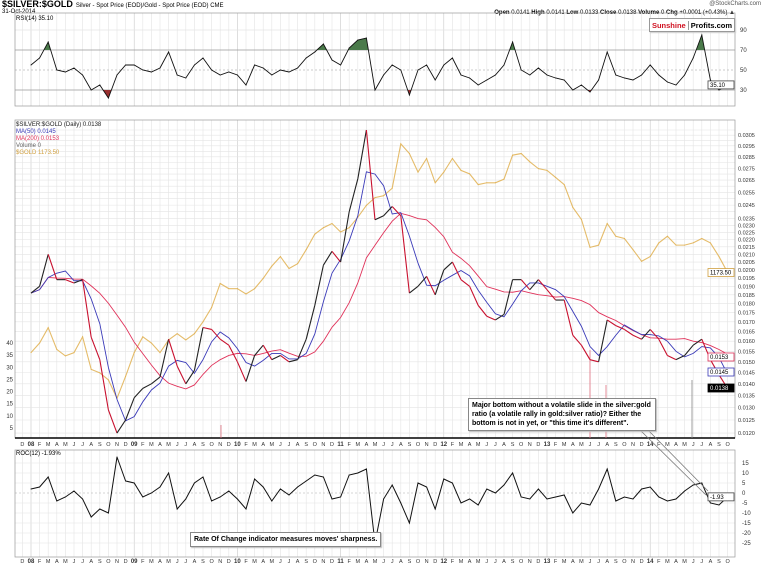  What do you see at coordinates (746, 263) in the screenshot?
I see `price-tick-label: 0.0205` at bounding box center [746, 263].